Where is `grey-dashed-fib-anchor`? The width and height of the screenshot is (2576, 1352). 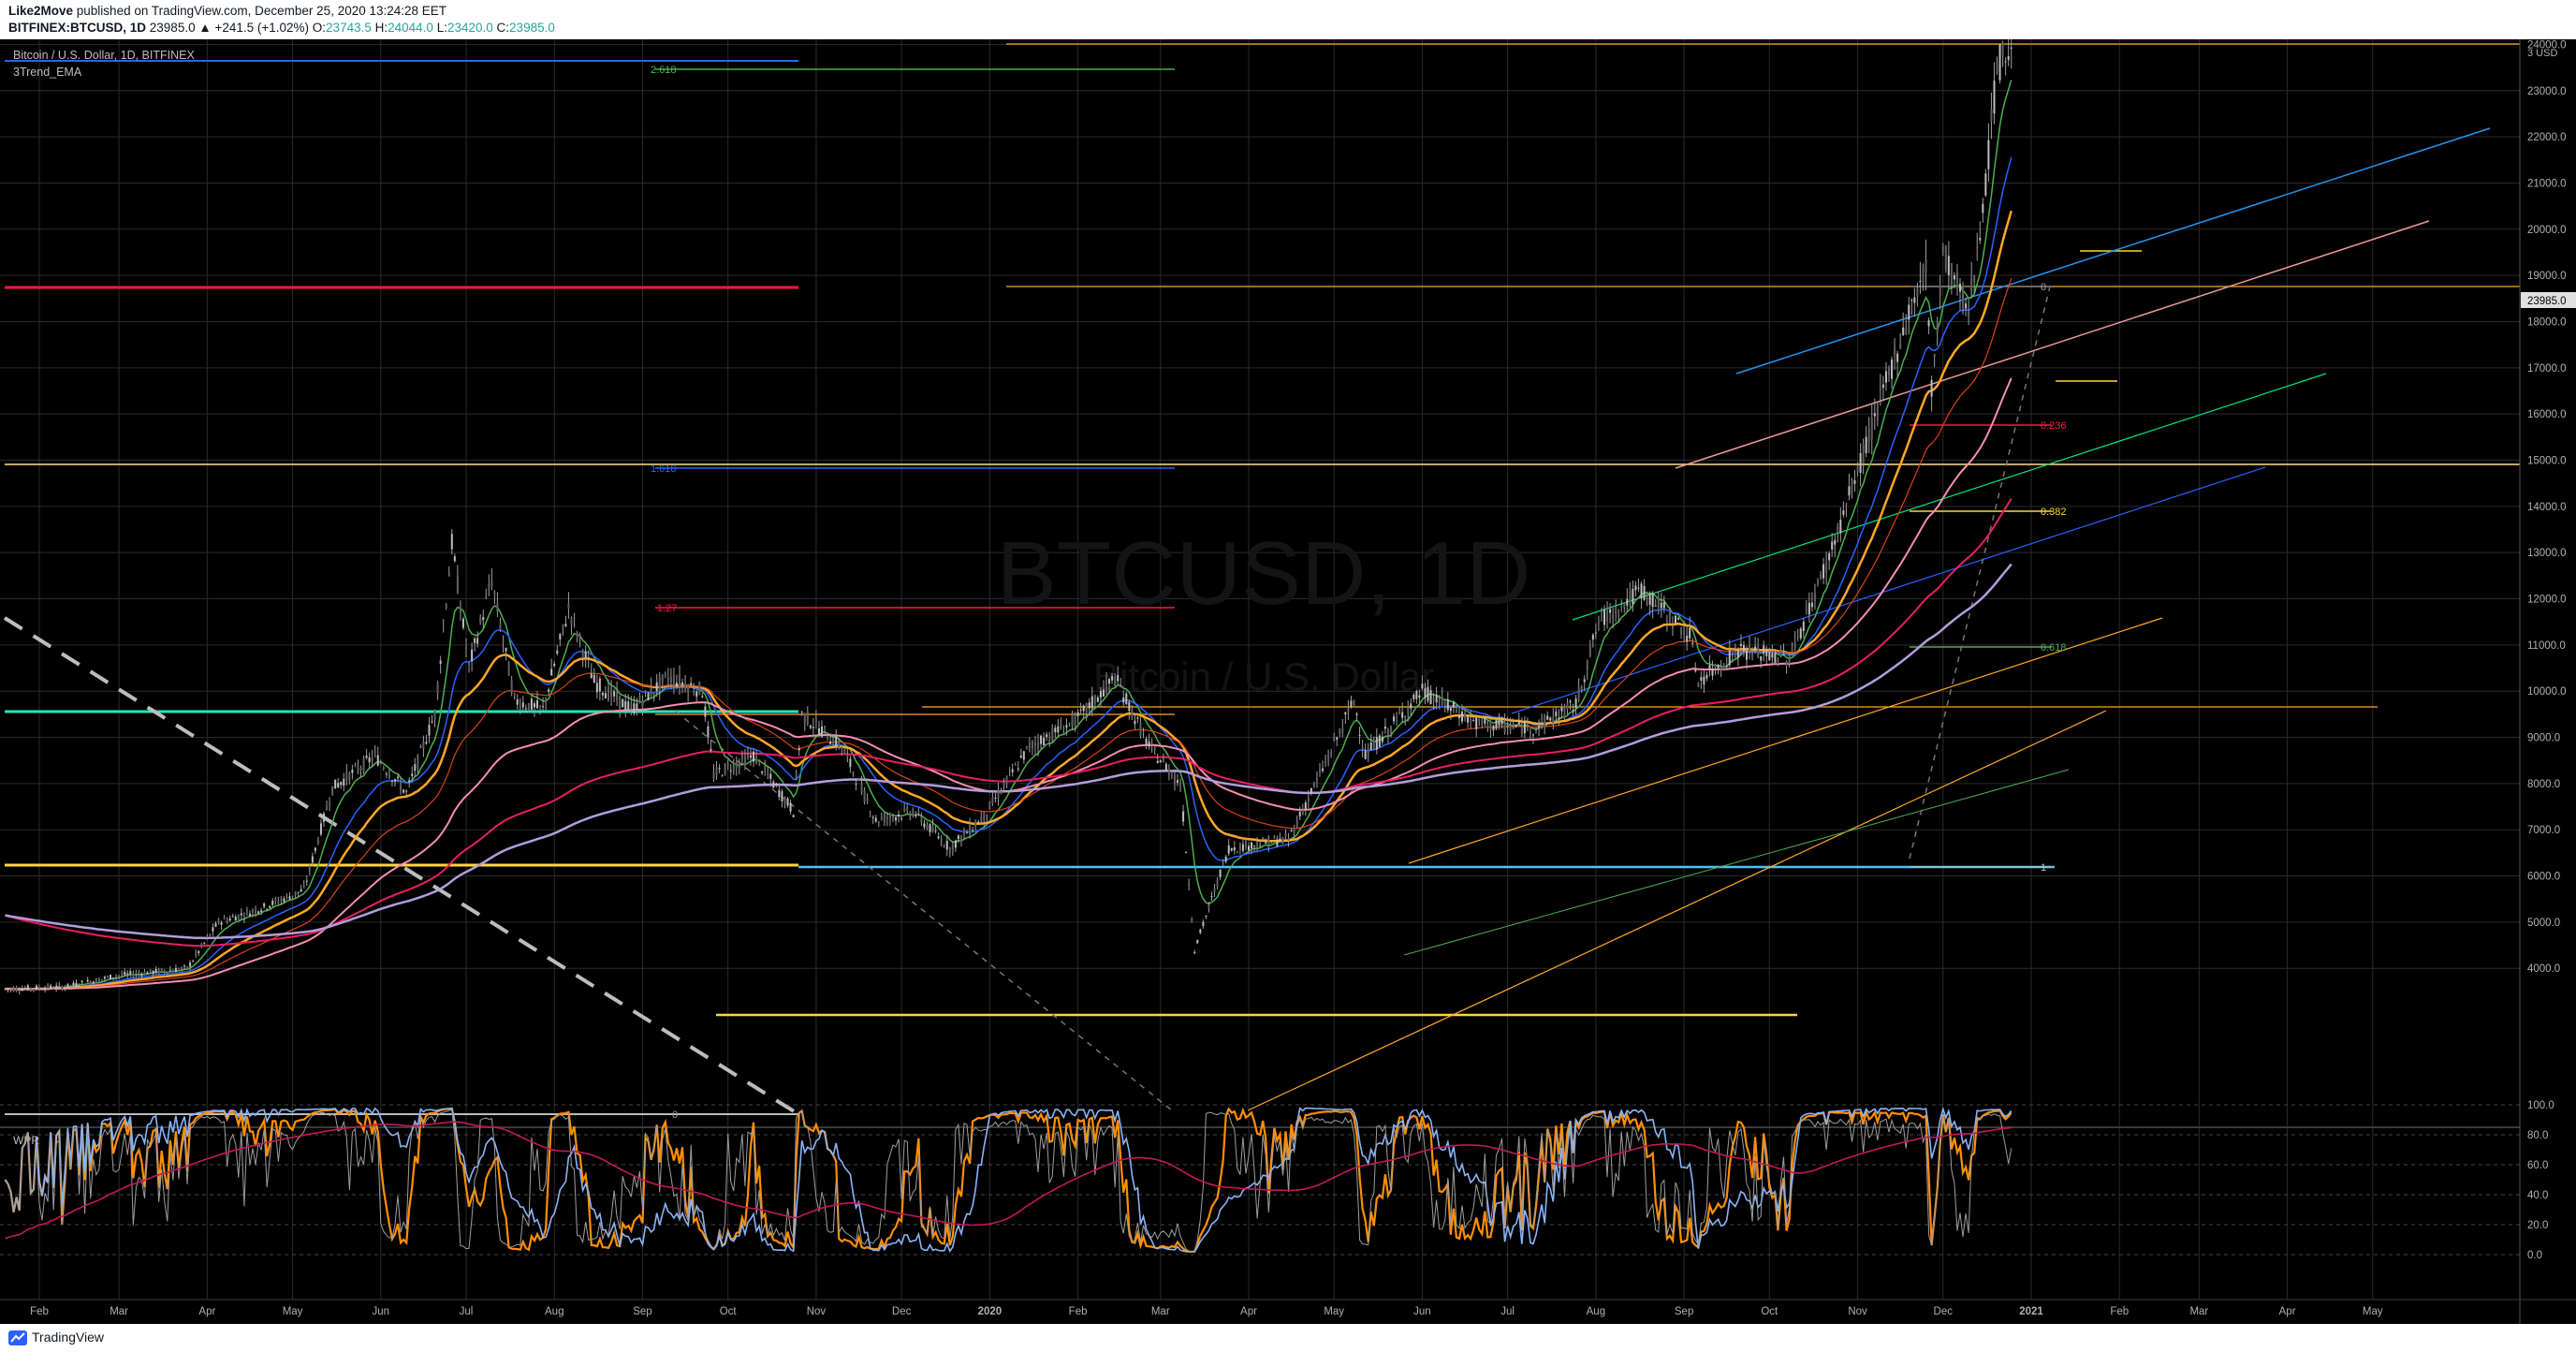
grey-dashed-fib-anchor is located at coordinates (1980, 573).